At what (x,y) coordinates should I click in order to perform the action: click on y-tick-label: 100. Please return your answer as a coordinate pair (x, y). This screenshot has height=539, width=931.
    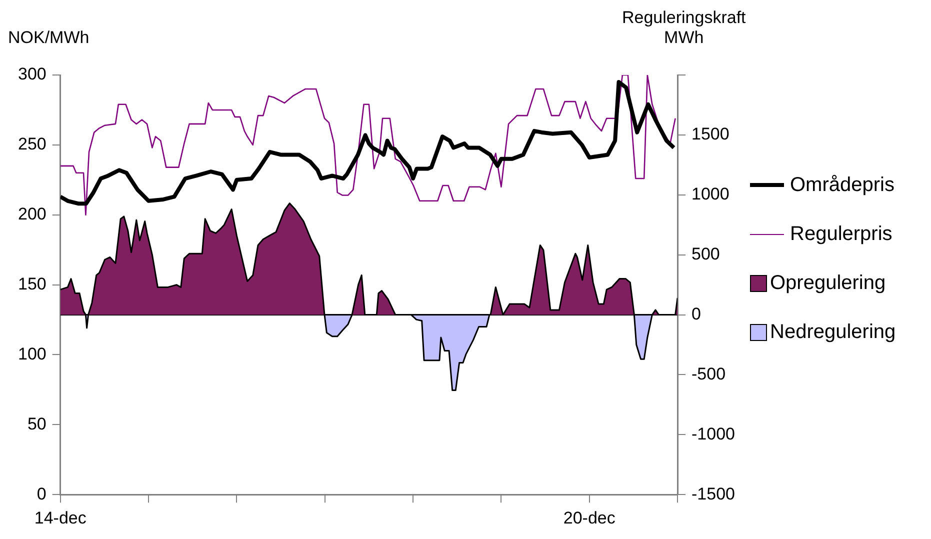
    Looking at the image, I should click on (32, 354).